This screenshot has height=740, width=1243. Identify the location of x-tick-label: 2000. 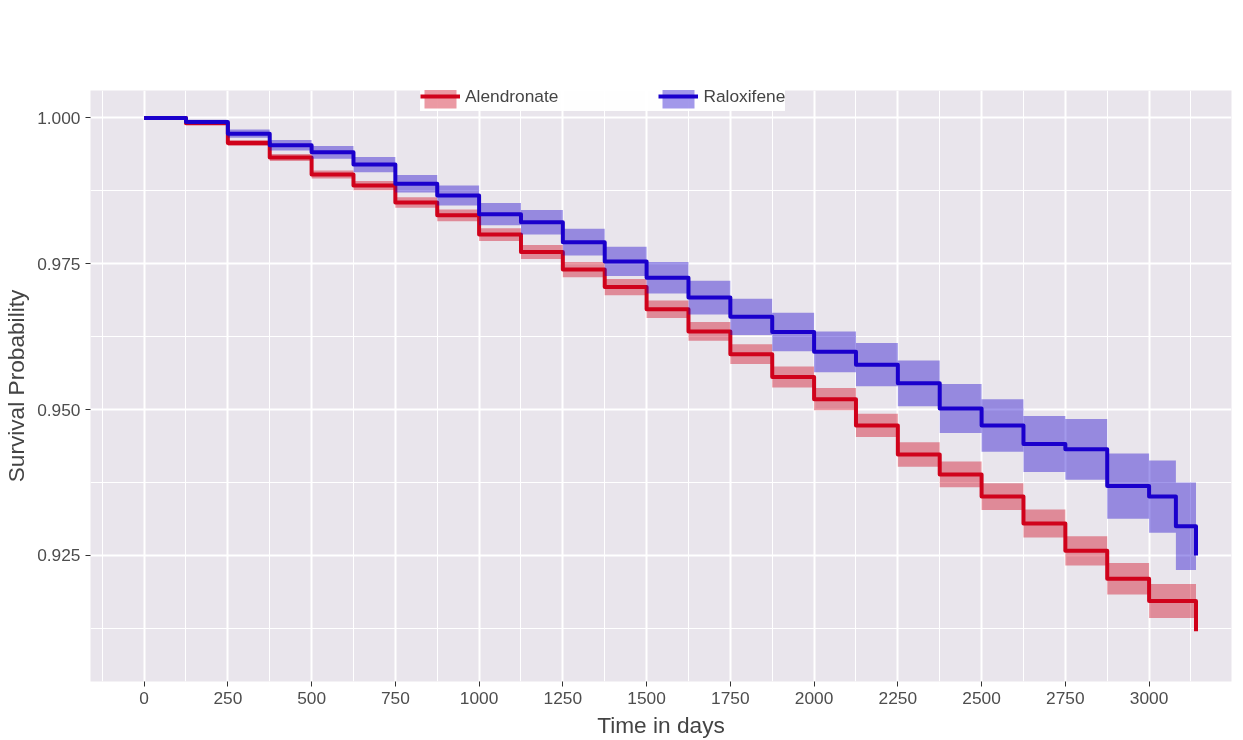
(814, 697).